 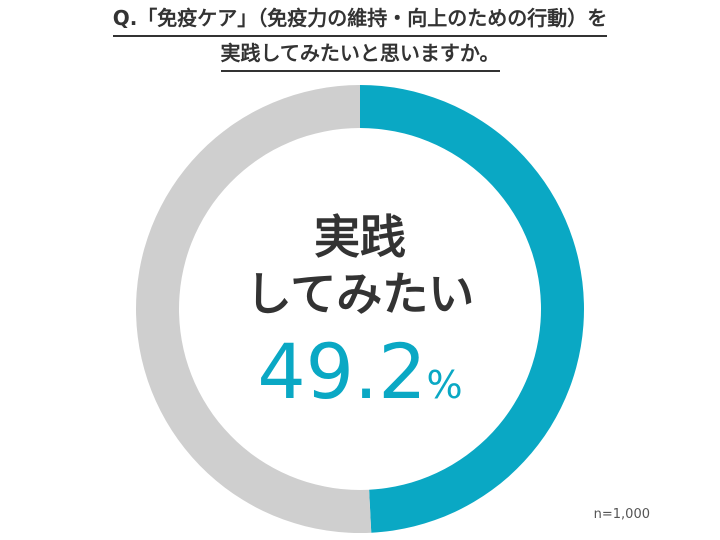 What do you see at coordinates (621, 514) in the screenshot?
I see `sample-size: n=1,000` at bounding box center [621, 514].